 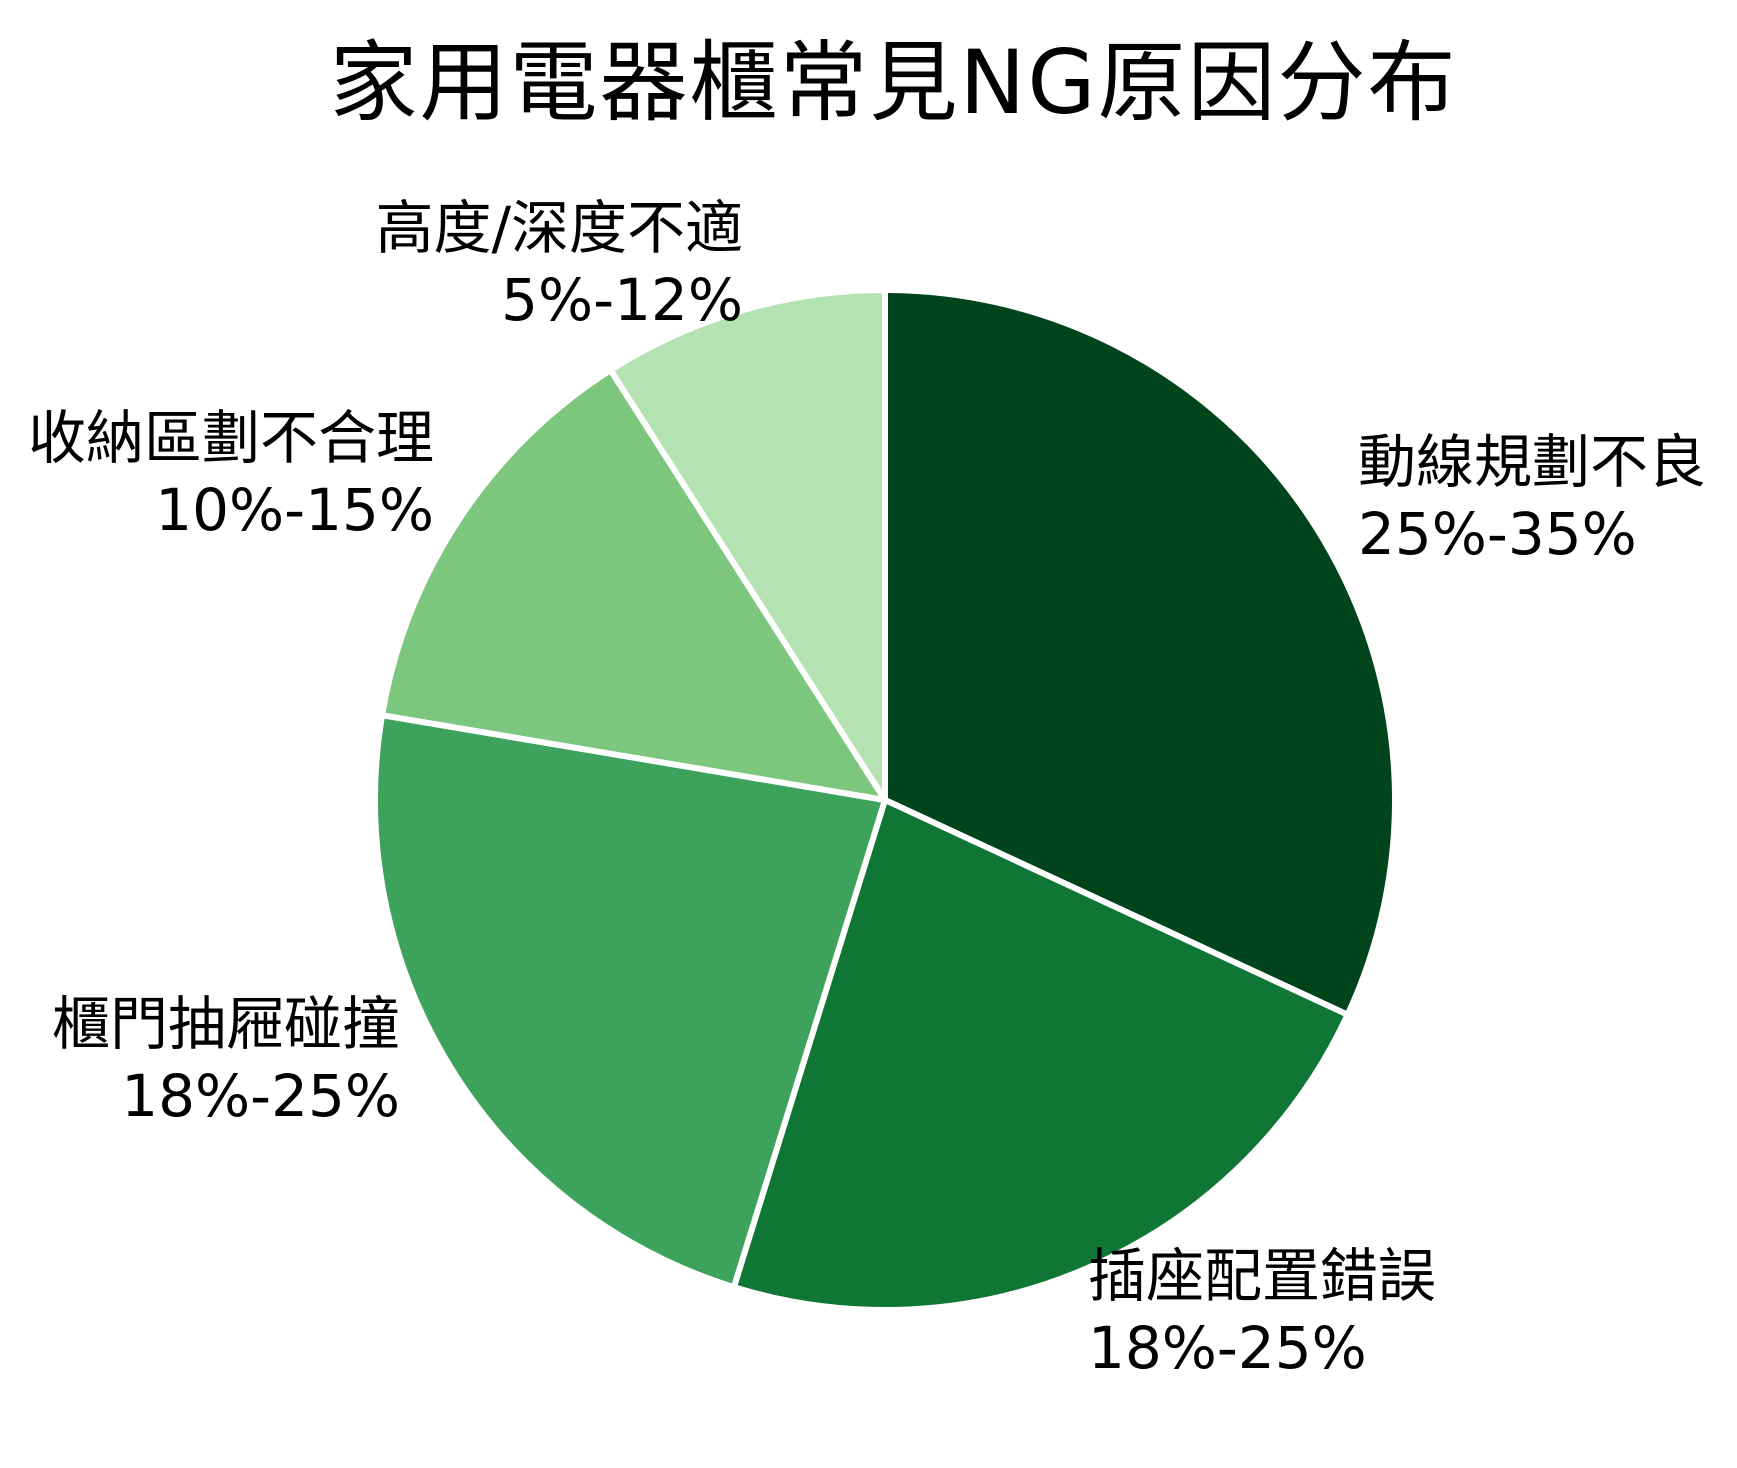 What do you see at coordinates (1262, 1312) in the screenshot?
I see `slice-label-socket-placement: 插座配置錯誤 18%-25%` at bounding box center [1262, 1312].